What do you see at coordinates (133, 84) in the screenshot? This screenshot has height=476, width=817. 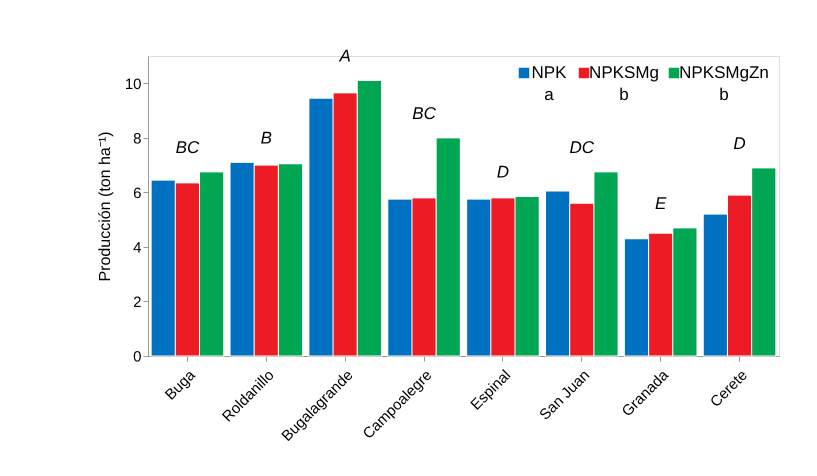 I see `y-tick-label: 10` at bounding box center [133, 84].